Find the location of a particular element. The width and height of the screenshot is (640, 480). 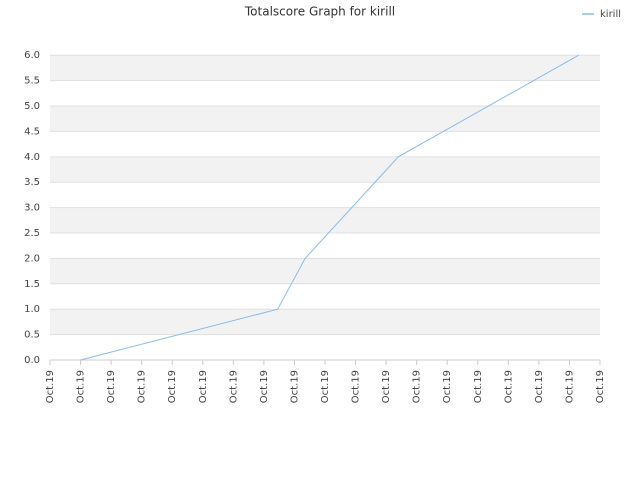

legend-label: kirill is located at coordinates (610, 14).